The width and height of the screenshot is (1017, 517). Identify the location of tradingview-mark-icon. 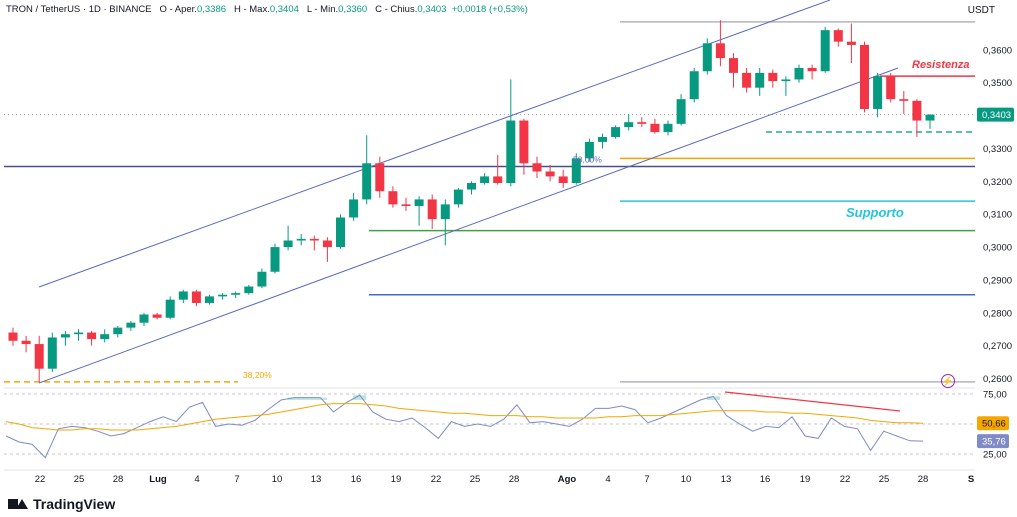
(18, 504).